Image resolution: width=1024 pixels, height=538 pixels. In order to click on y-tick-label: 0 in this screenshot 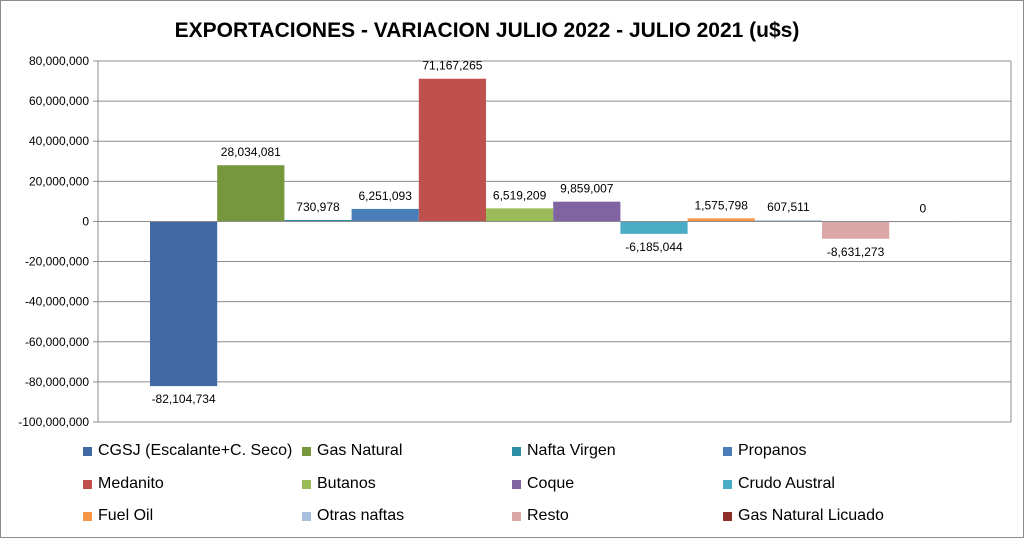, I will do `click(85, 221)`.